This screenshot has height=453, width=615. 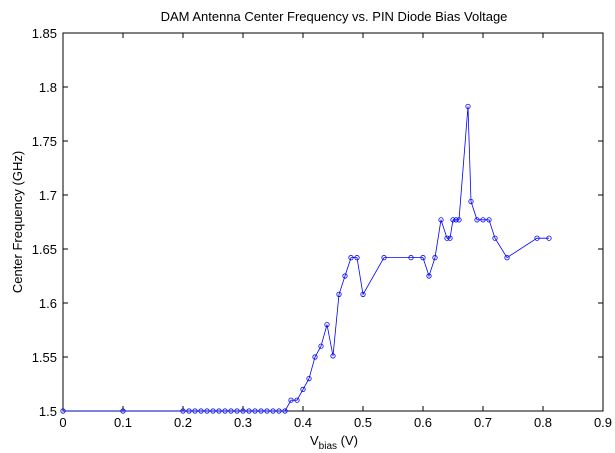 What do you see at coordinates (48, 303) in the screenshot?
I see `y-tick-label: 1.6` at bounding box center [48, 303].